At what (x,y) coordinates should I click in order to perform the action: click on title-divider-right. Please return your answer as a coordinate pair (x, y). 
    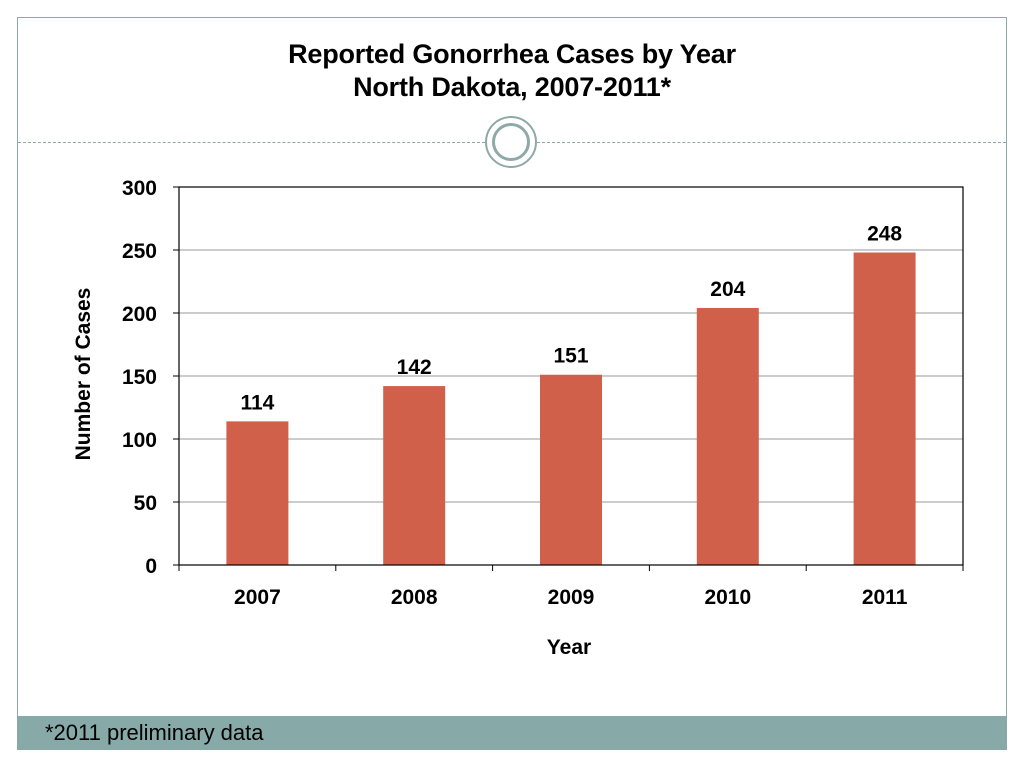
    Looking at the image, I should click on (771, 142).